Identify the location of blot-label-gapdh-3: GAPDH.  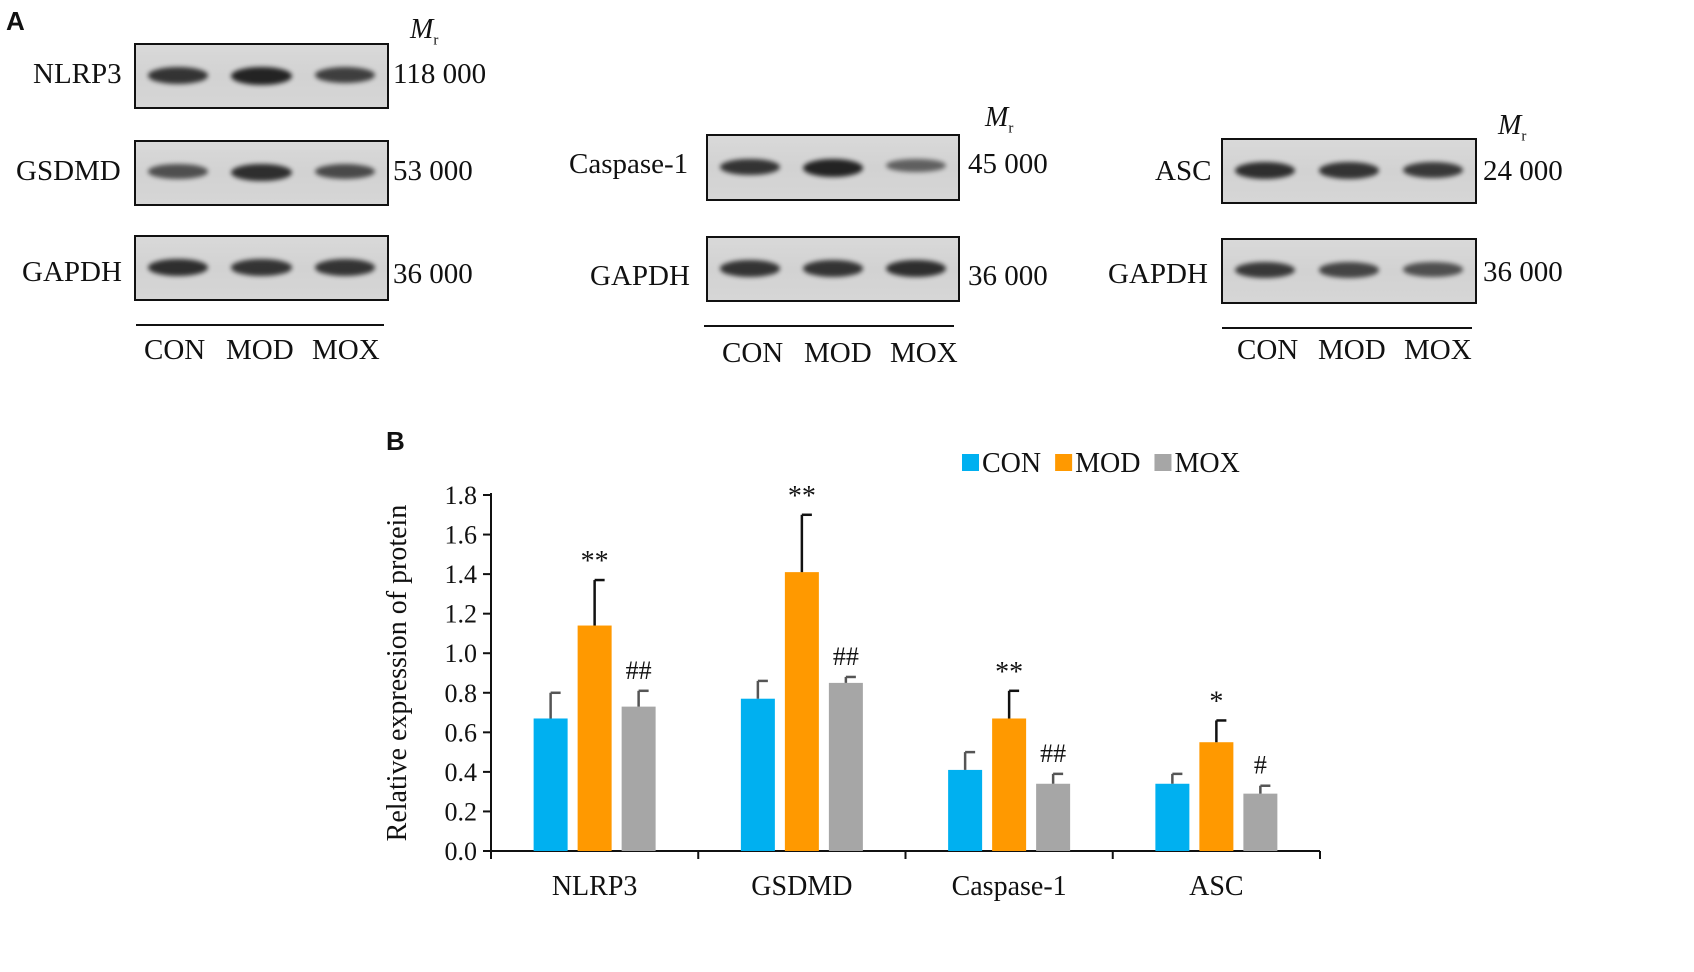
(1158, 274).